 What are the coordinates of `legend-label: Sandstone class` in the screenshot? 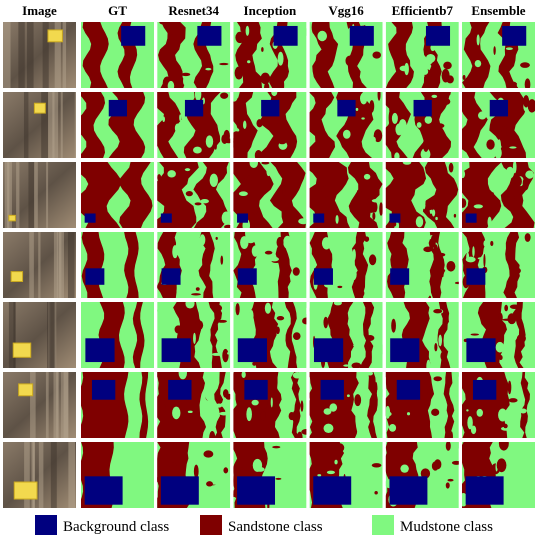 It's located at (275, 527).